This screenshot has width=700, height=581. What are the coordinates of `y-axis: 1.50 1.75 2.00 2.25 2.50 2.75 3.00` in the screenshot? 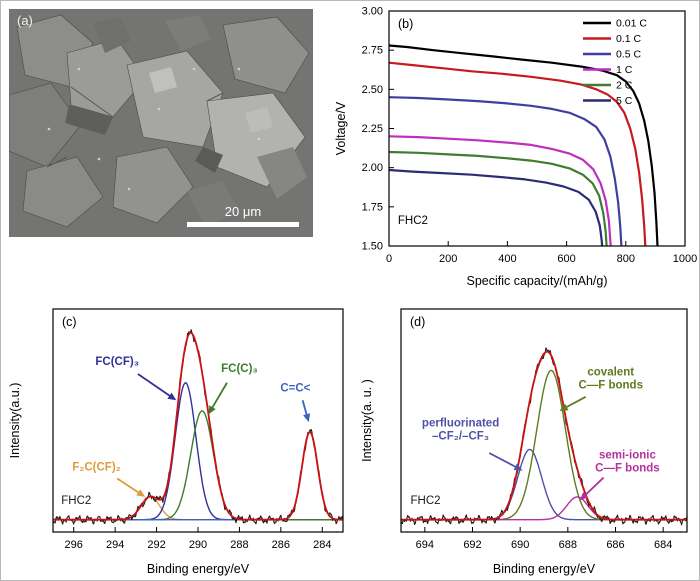 It's located at (378, 129).